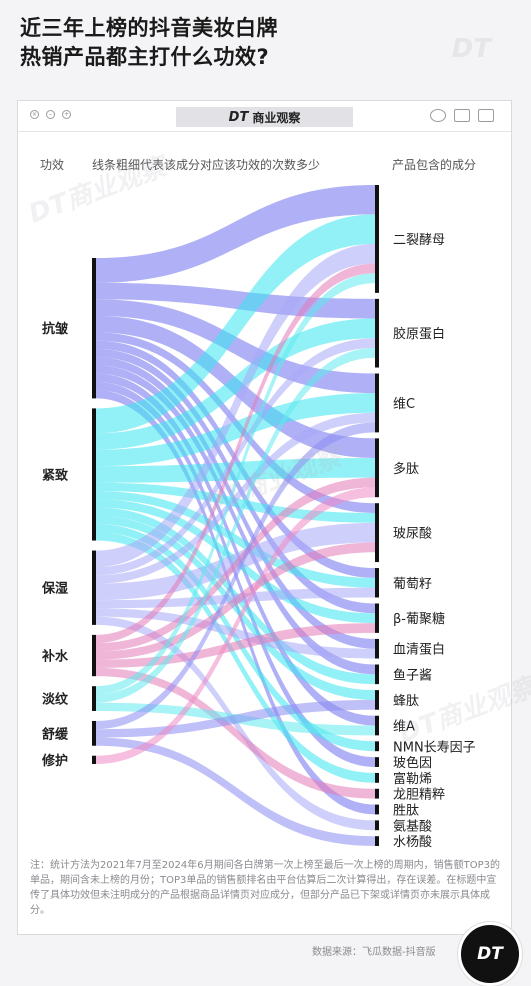 This screenshot has height=986, width=531. What do you see at coordinates (238, 117) in the screenshot?
I see `brand-mark: DT` at bounding box center [238, 117].